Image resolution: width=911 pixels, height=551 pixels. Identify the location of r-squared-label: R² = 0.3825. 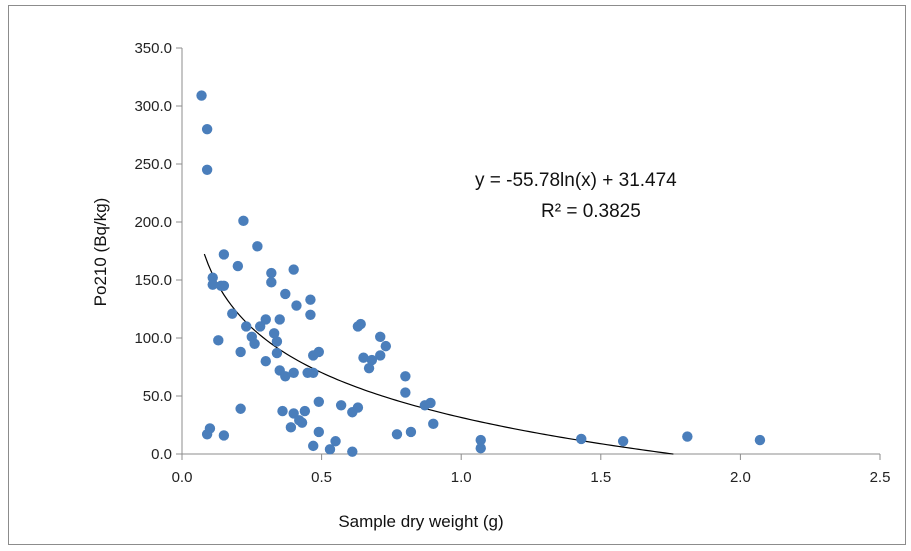
(591, 211).